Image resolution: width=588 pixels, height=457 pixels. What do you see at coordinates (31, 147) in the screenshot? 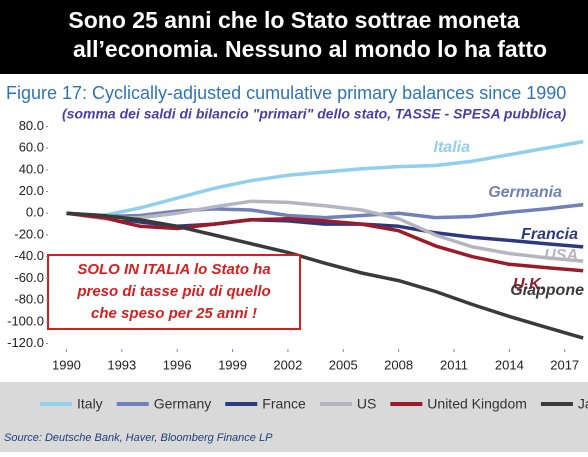
I see `y-tick-label: 60.0` at bounding box center [31, 147].